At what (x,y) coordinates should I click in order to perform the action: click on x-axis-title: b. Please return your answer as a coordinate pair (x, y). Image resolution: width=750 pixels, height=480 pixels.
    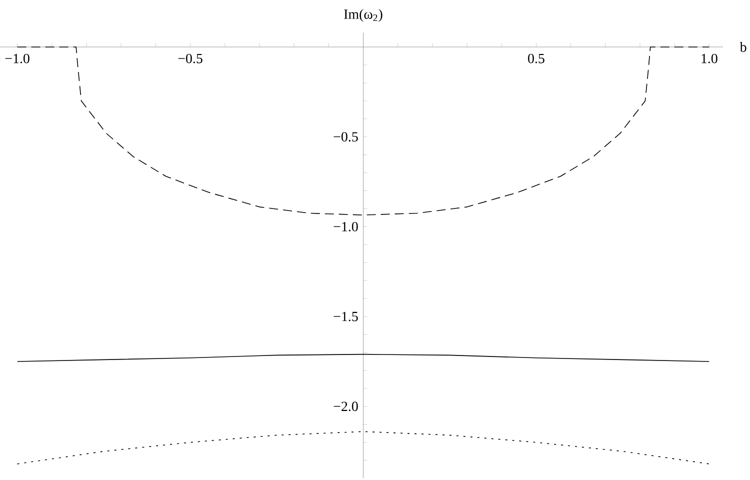
    Looking at the image, I should click on (743, 47).